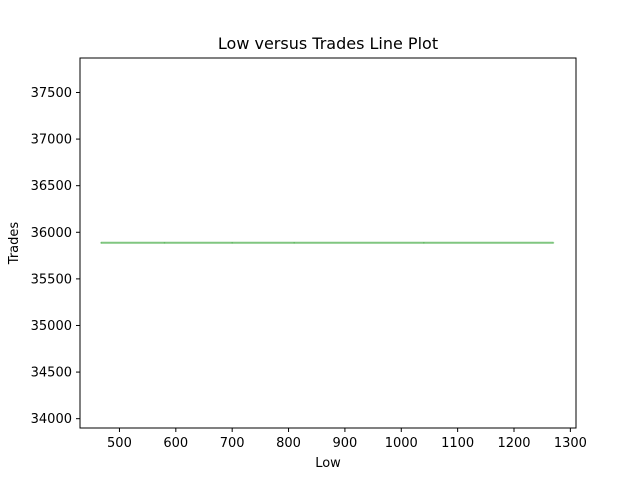  Describe the element at coordinates (14, 244) in the screenshot. I see `y-axis-label: Trades` at that location.